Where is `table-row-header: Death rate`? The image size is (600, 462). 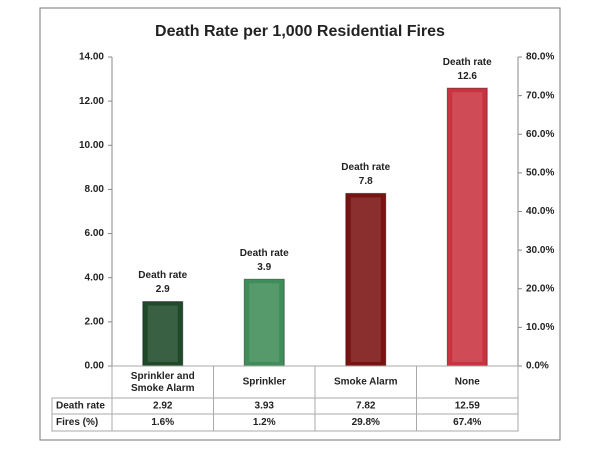 table-row-header: Death rate is located at coordinates (80, 406).